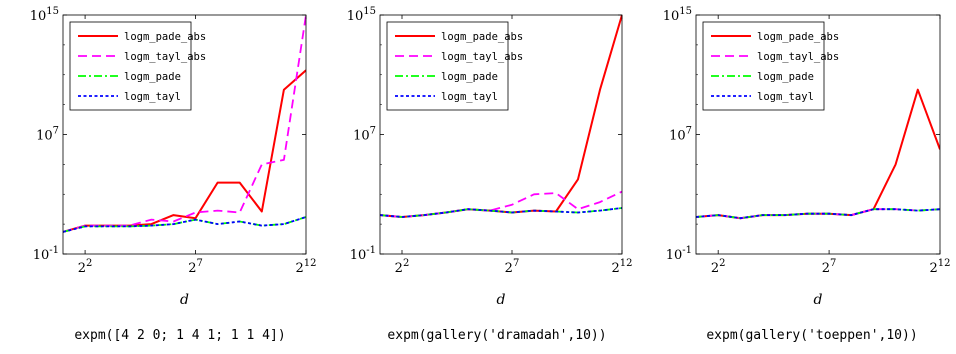 The image size is (956, 354). Describe the element at coordinates (497, 335) in the screenshot. I see `chart-caption-2: expm(gallery('dramadah',10))` at that location.